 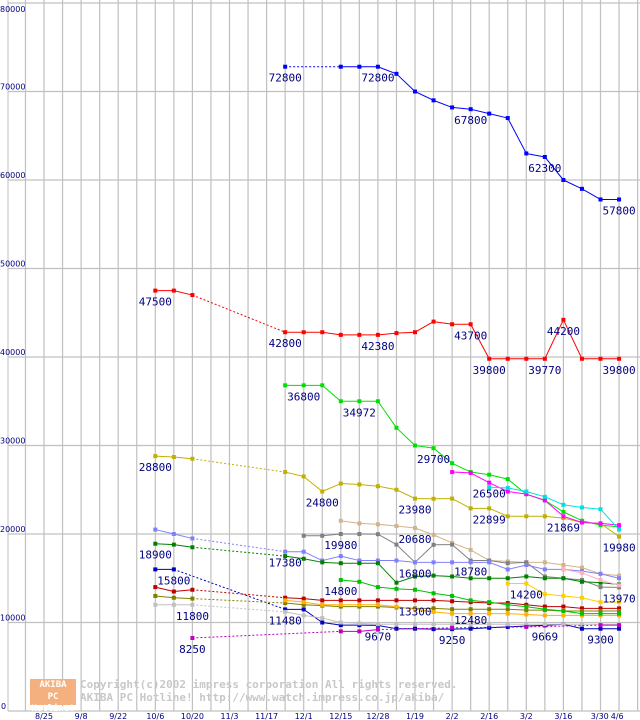 What do you see at coordinates (600, 602) in the screenshot?
I see `series-18-point` at bounding box center [600, 602].